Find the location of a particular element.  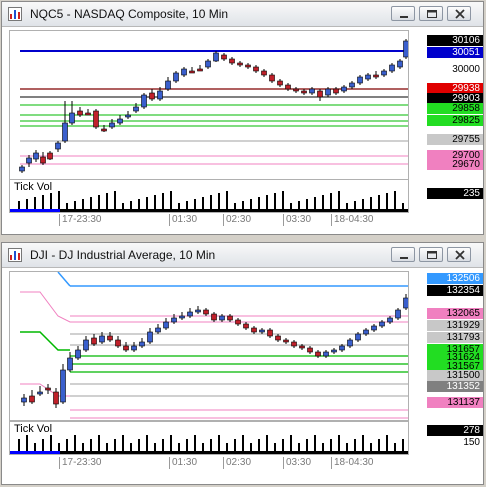

price-label: 29858 is located at coordinates (455, 108).